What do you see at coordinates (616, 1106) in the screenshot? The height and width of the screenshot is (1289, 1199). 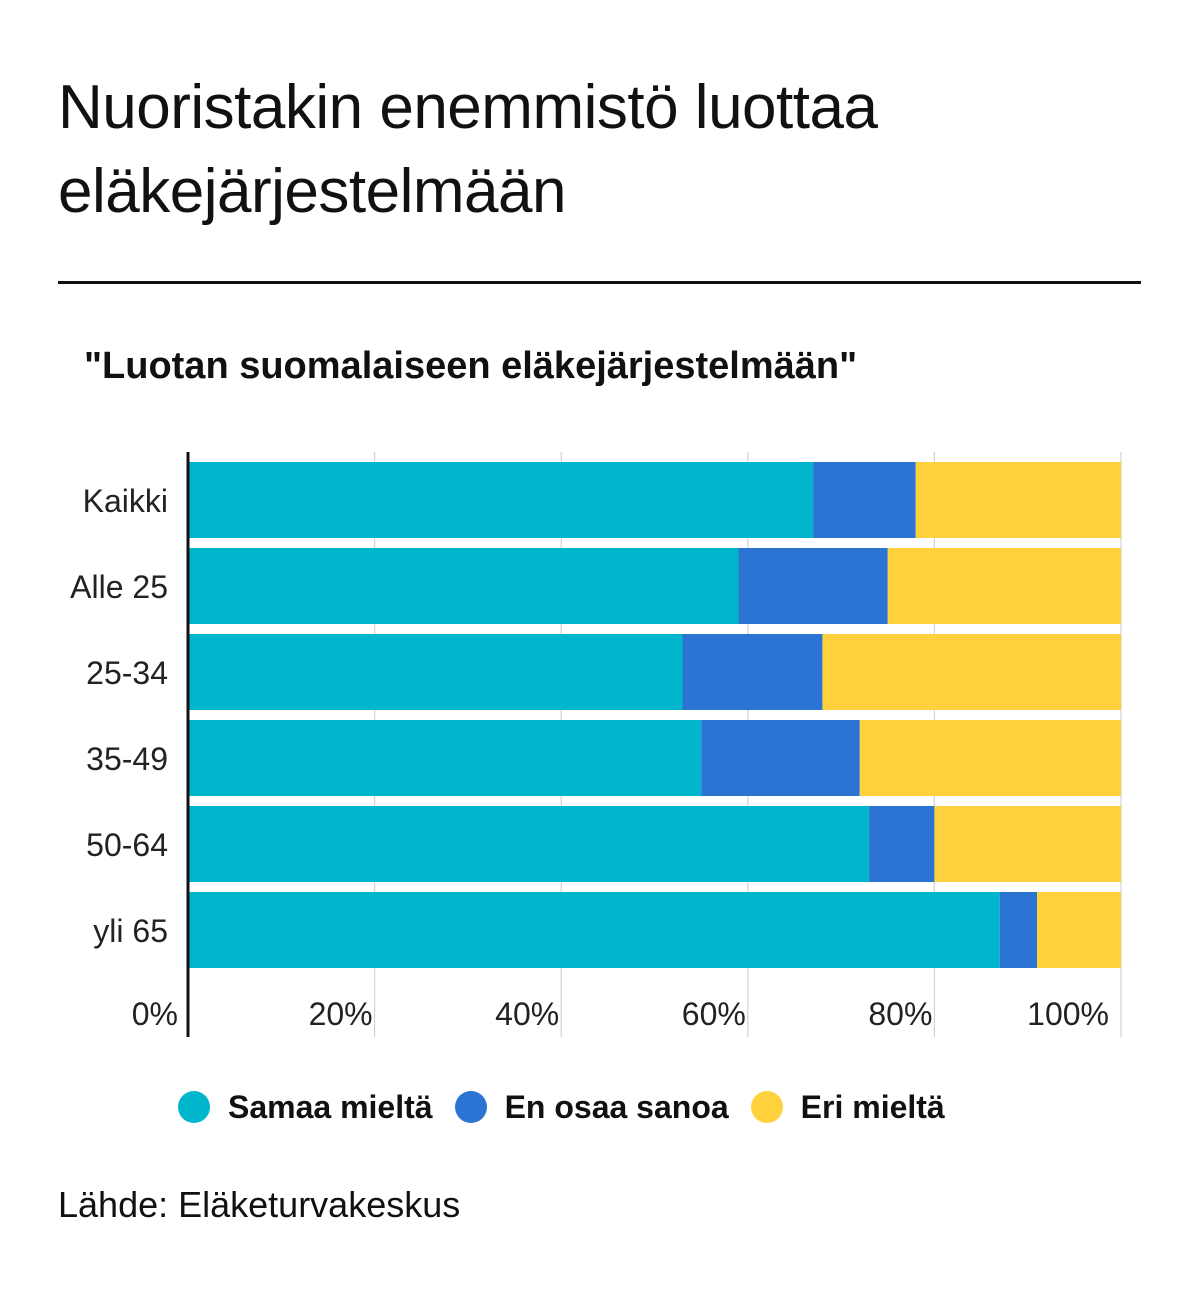 I see `legend-label-en-osaa-sanoa: En osaa sanoa` at bounding box center [616, 1106].